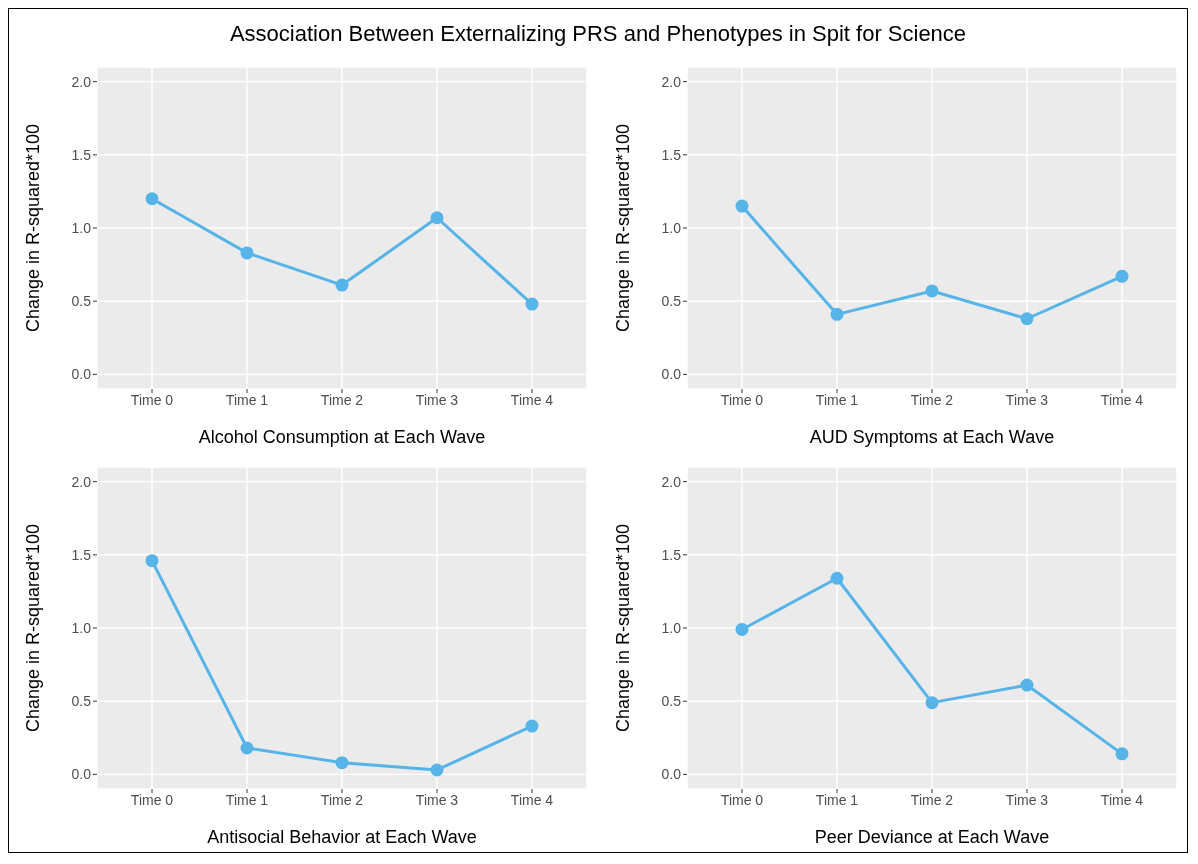 This screenshot has width=1198, height=864. What do you see at coordinates (342, 837) in the screenshot?
I see `x-axis-title: Antisocial Behavior at Each Wave` at bounding box center [342, 837].